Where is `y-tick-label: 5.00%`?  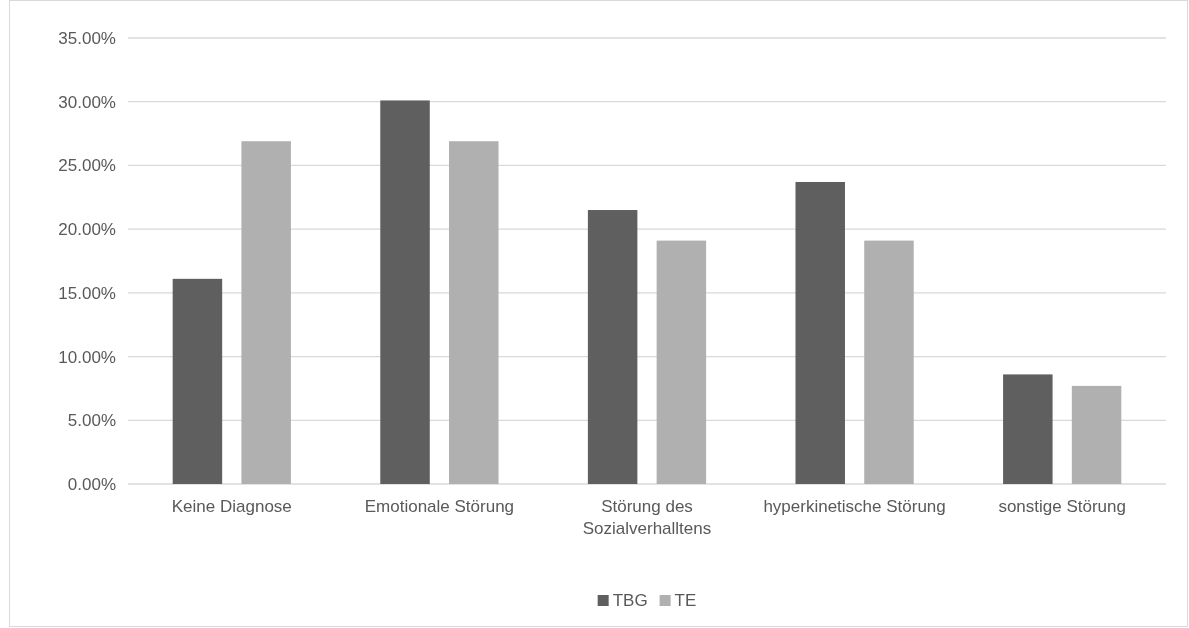 y-tick-label: 5.00% is located at coordinates (91, 421).